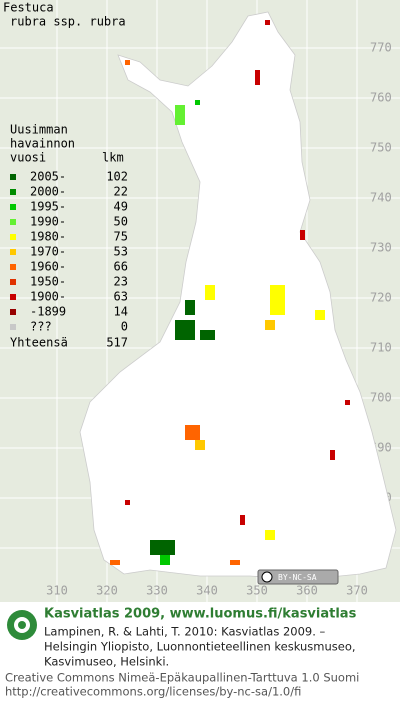 This screenshot has width=400, height=706. What do you see at coordinates (121, 207) in the screenshot?
I see `legend-count: 49` at bounding box center [121, 207].